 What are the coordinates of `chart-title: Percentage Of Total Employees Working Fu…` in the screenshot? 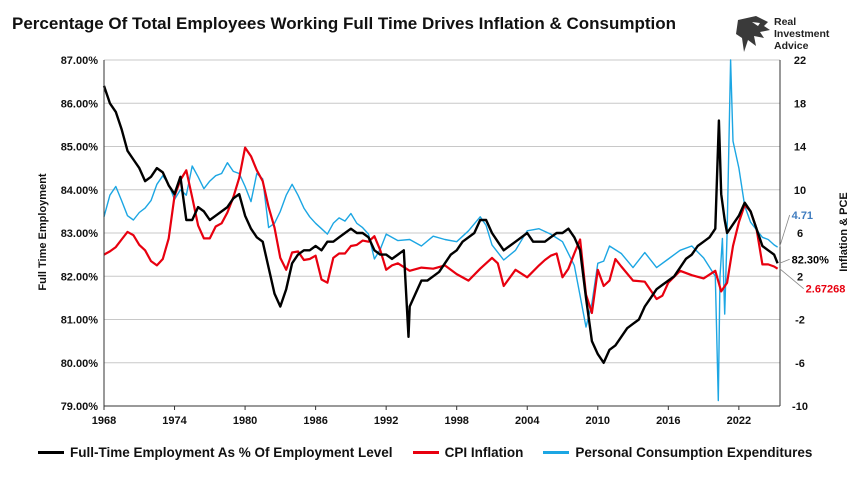 It's located at (344, 23).